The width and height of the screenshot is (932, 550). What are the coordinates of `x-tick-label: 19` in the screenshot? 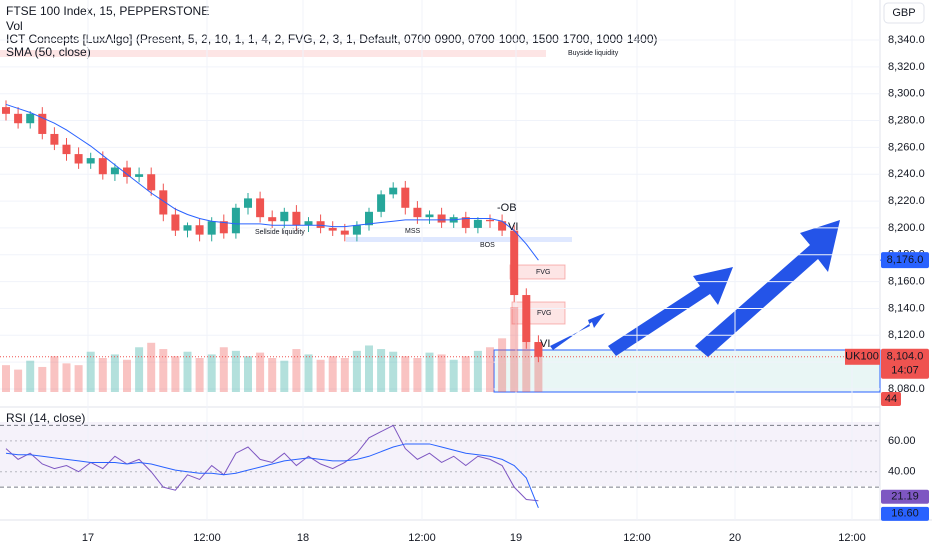 It's located at (516, 538).